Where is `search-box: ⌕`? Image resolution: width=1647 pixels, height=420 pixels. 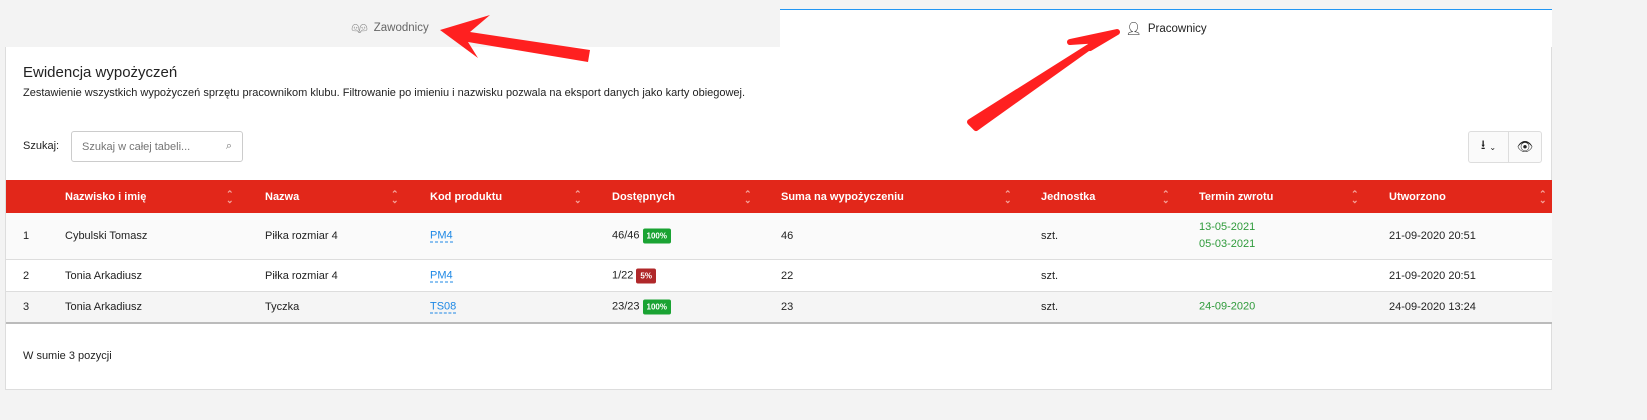 search-box: ⌕ is located at coordinates (157, 146).